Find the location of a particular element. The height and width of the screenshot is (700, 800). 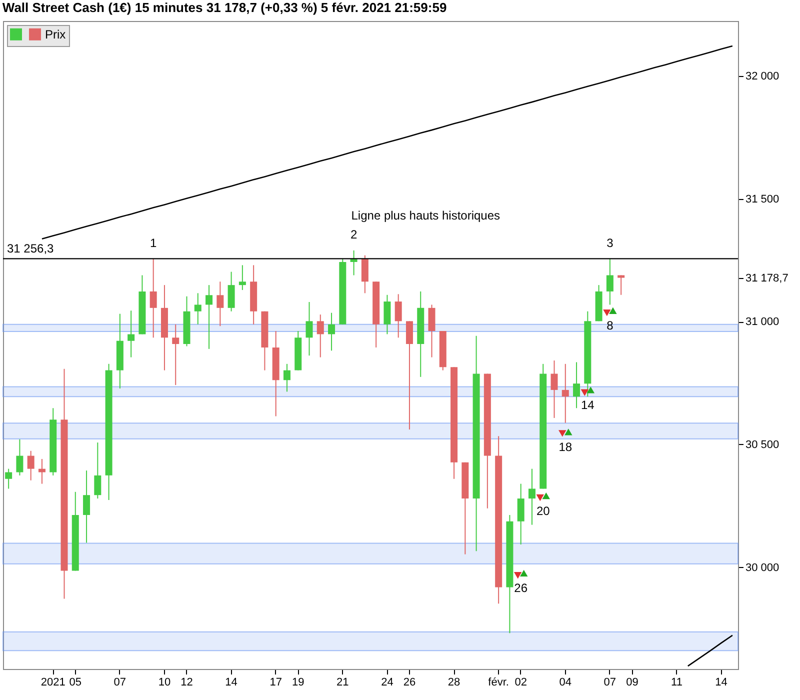

y-tick-label: 31 500 is located at coordinates (763, 199).